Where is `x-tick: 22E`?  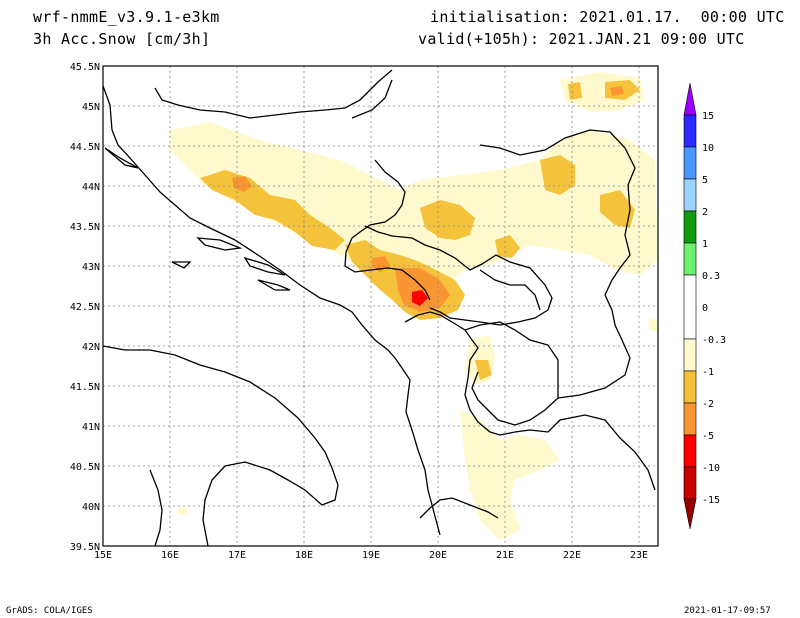 x-tick: 22E is located at coordinates (572, 555).